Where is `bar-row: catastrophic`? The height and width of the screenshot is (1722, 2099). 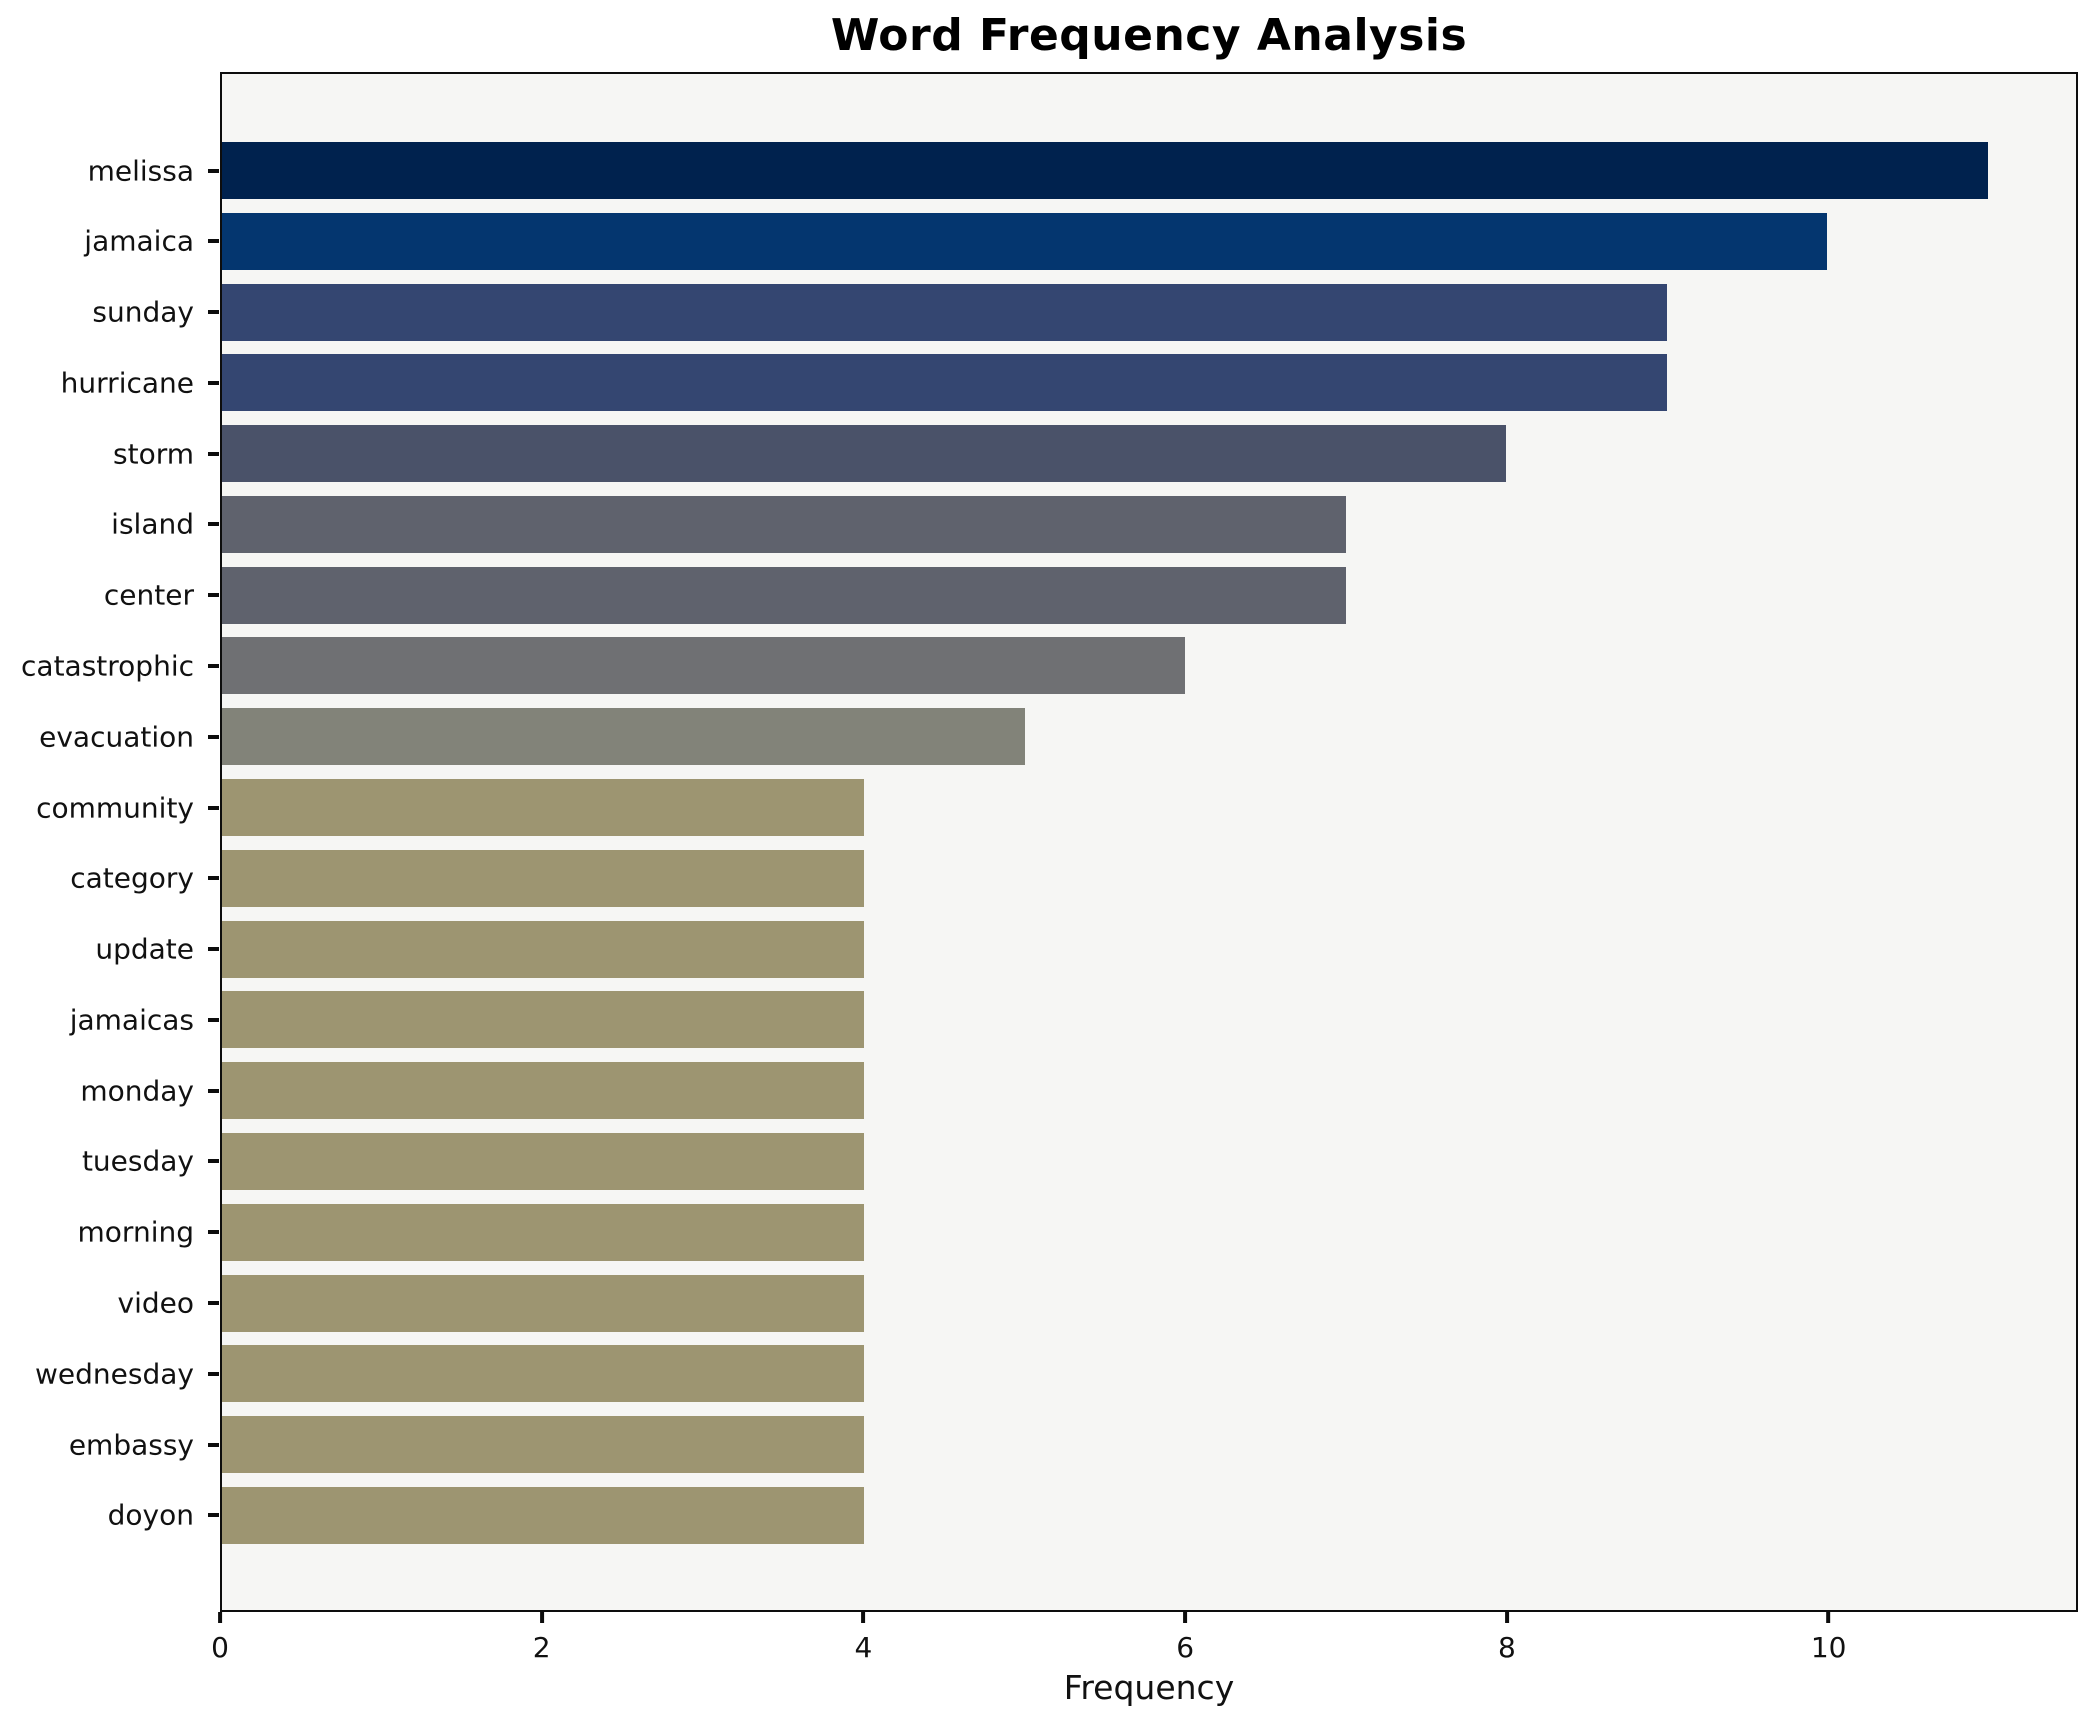 bar-row: catastrophic is located at coordinates (1048, 666).